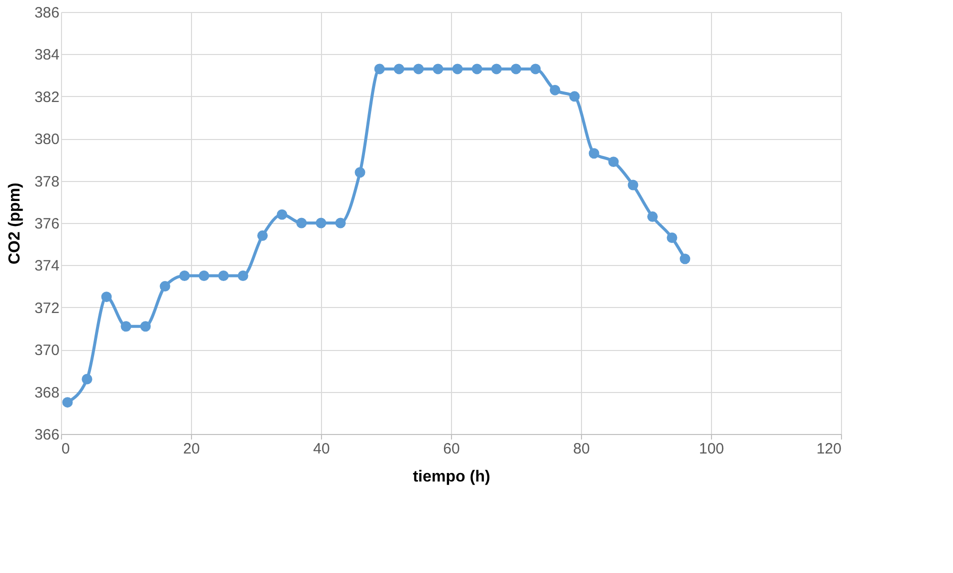 The image size is (953, 573). Describe the element at coordinates (47, 266) in the screenshot. I see `y-tick-label: 374` at that location.